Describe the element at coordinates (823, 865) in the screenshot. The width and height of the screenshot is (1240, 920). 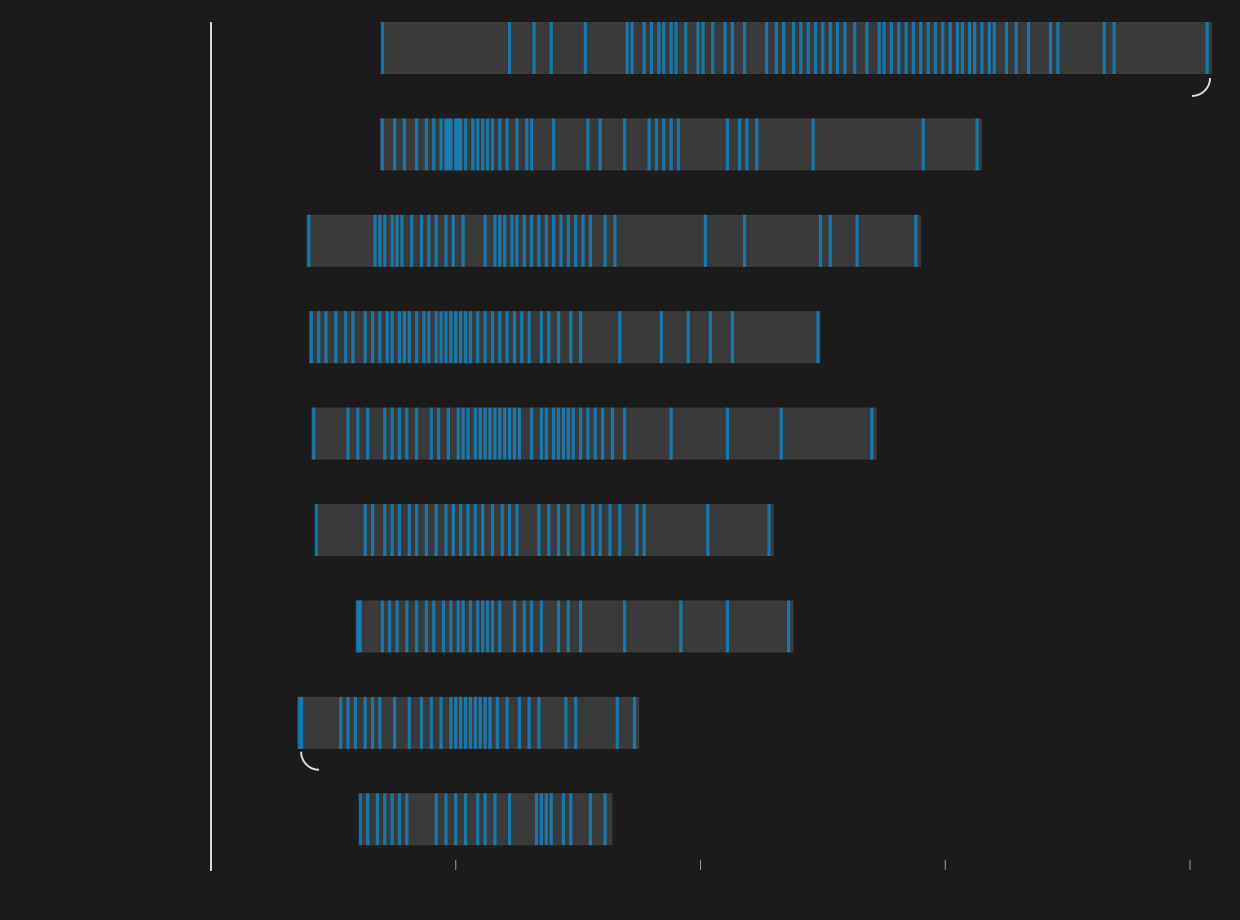
I see `x-axis-ticks` at that location.